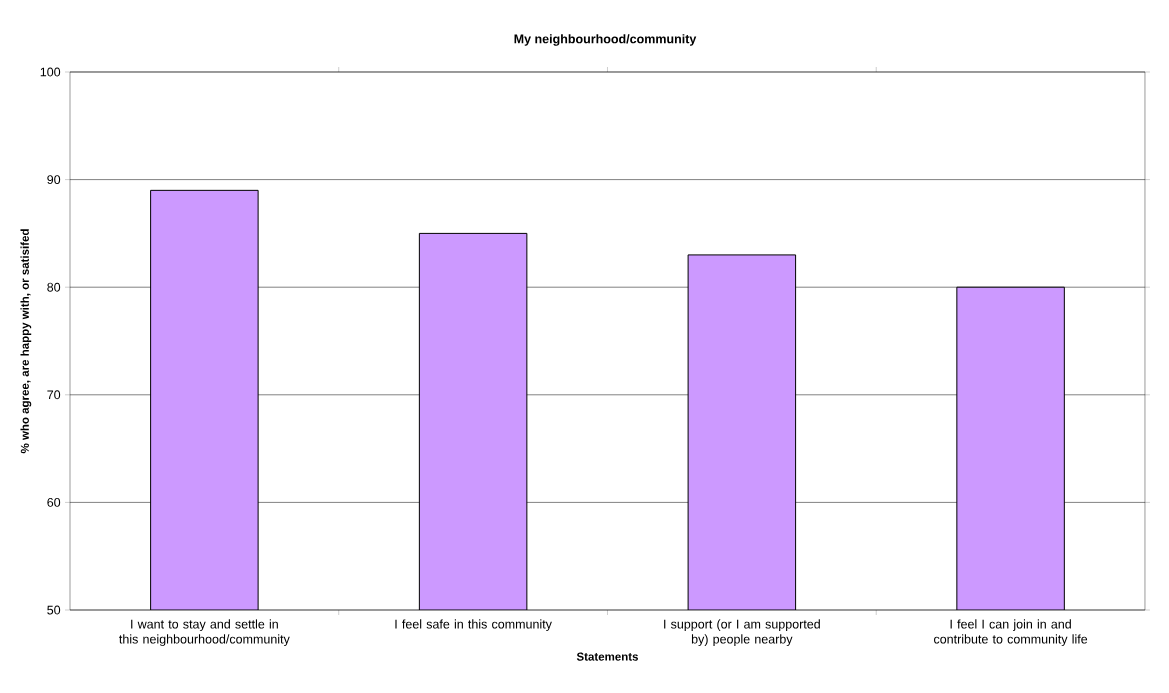 The width and height of the screenshot is (1169, 693). What do you see at coordinates (607, 656) in the screenshot?
I see `x-axis-title: Statements` at bounding box center [607, 656].